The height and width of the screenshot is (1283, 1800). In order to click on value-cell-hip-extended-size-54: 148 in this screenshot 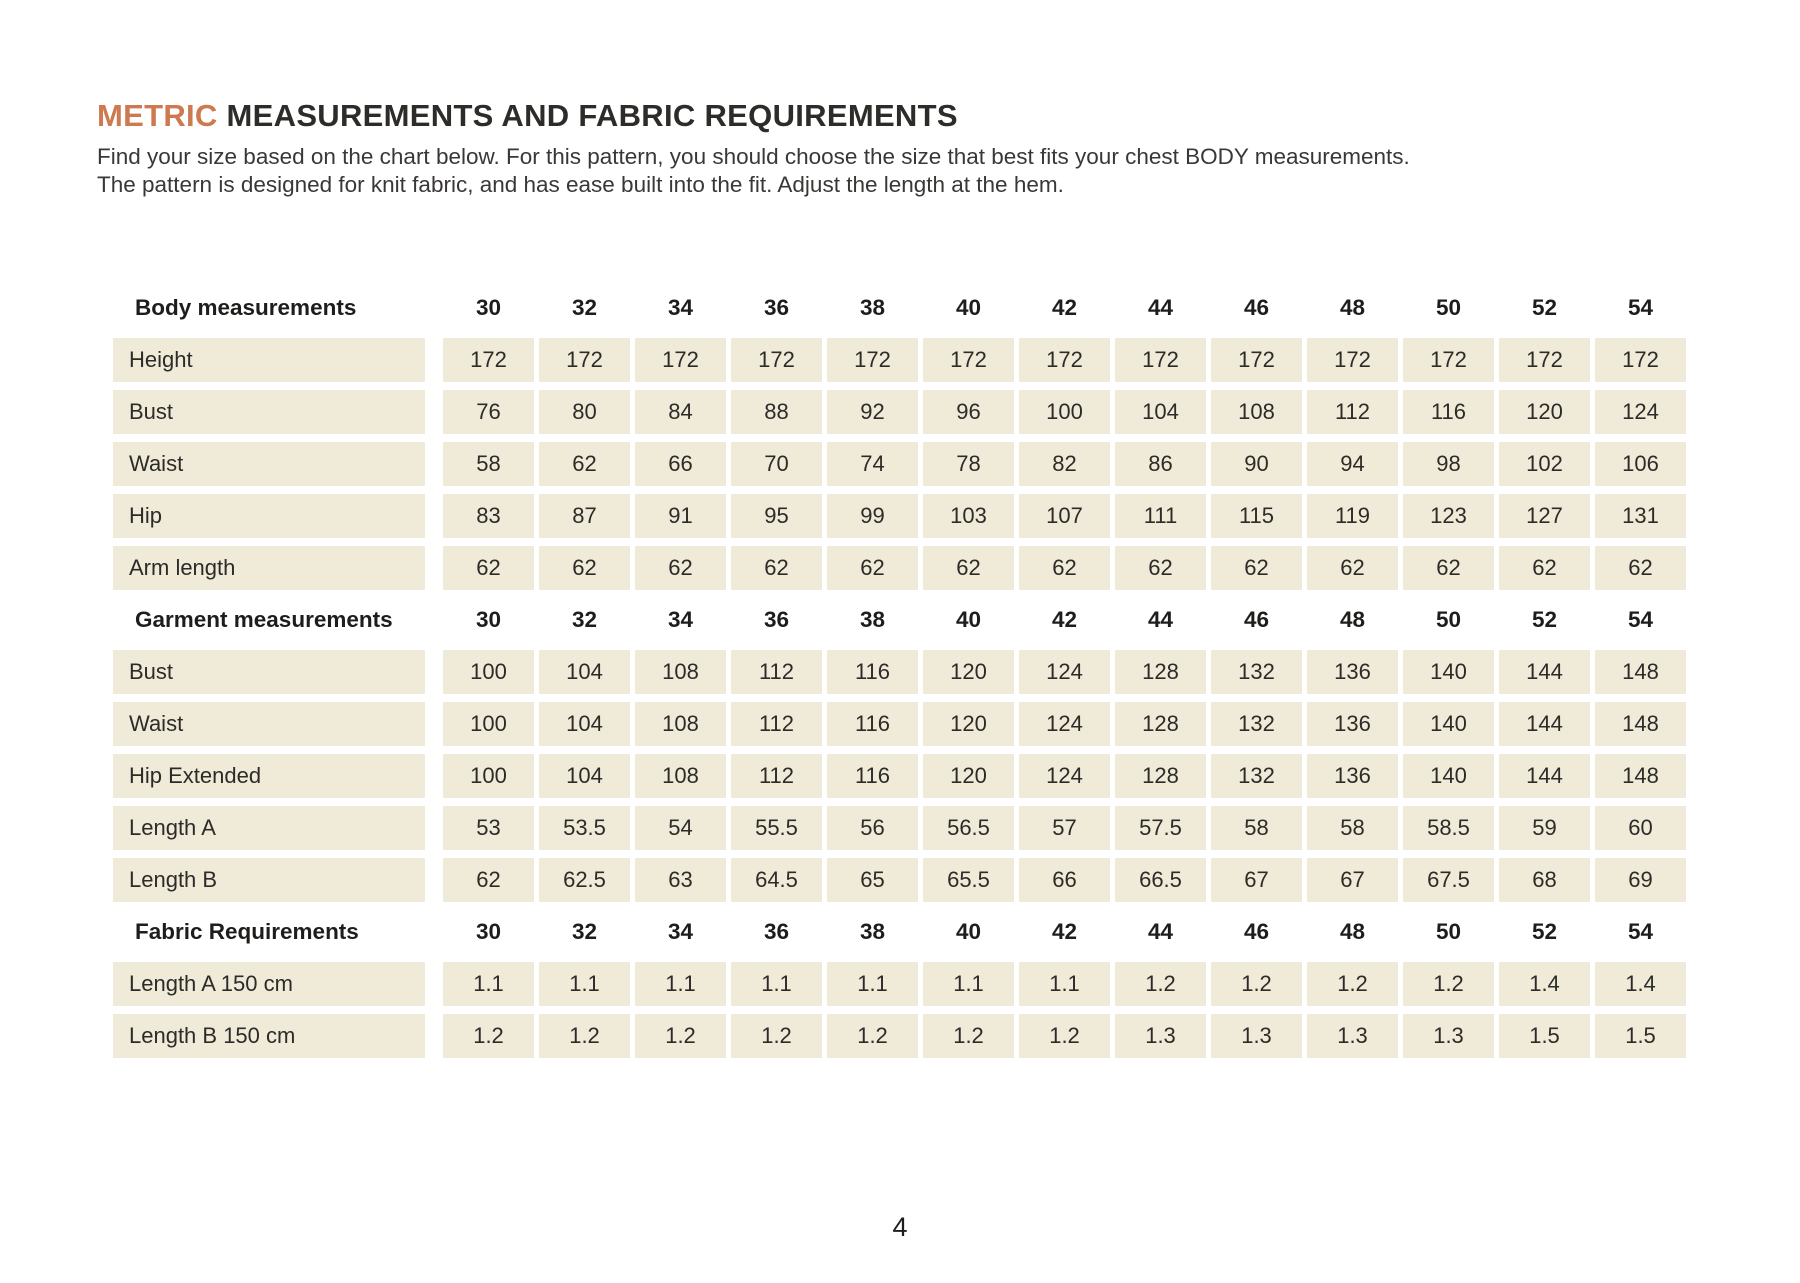, I will do `click(1640, 776)`.